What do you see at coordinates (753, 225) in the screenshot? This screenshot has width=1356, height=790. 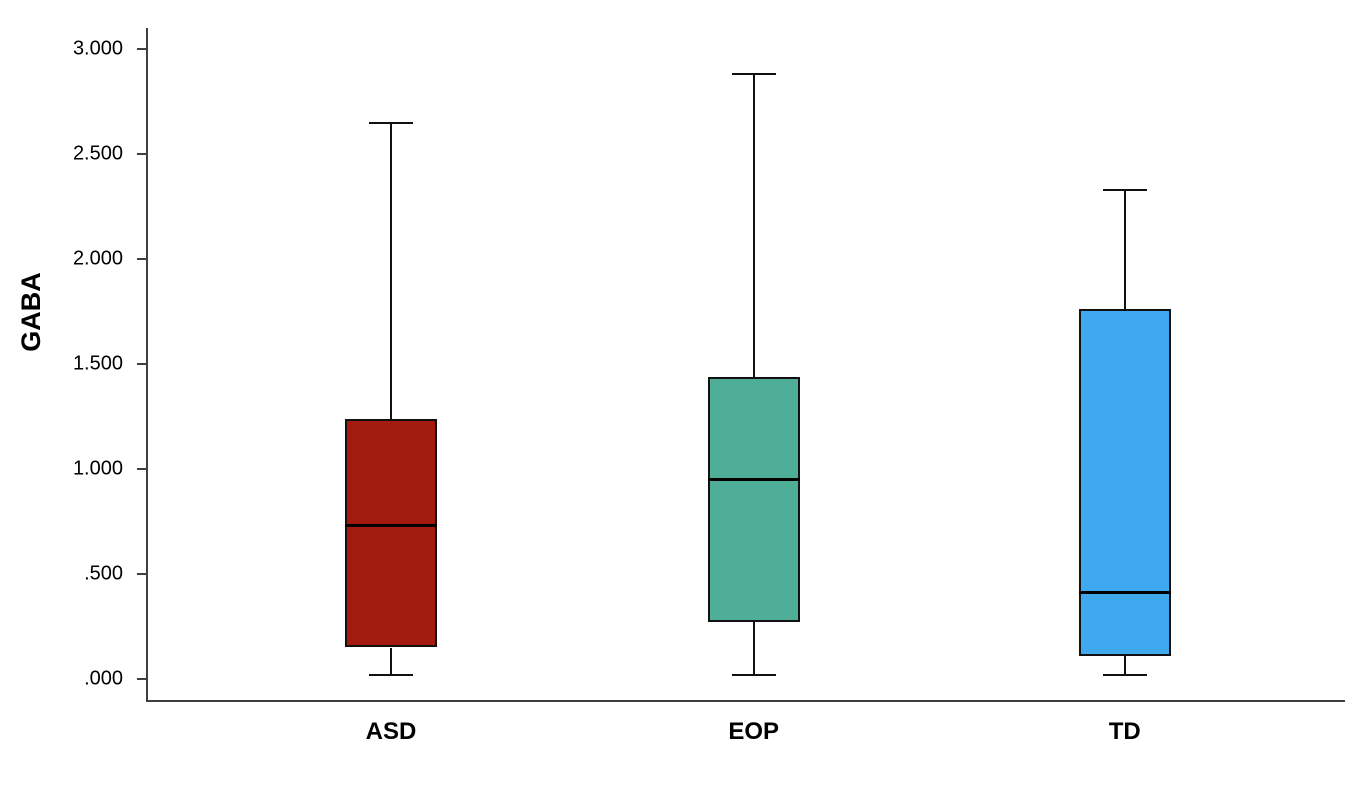 I see `whisker-upper-EOP` at bounding box center [753, 225].